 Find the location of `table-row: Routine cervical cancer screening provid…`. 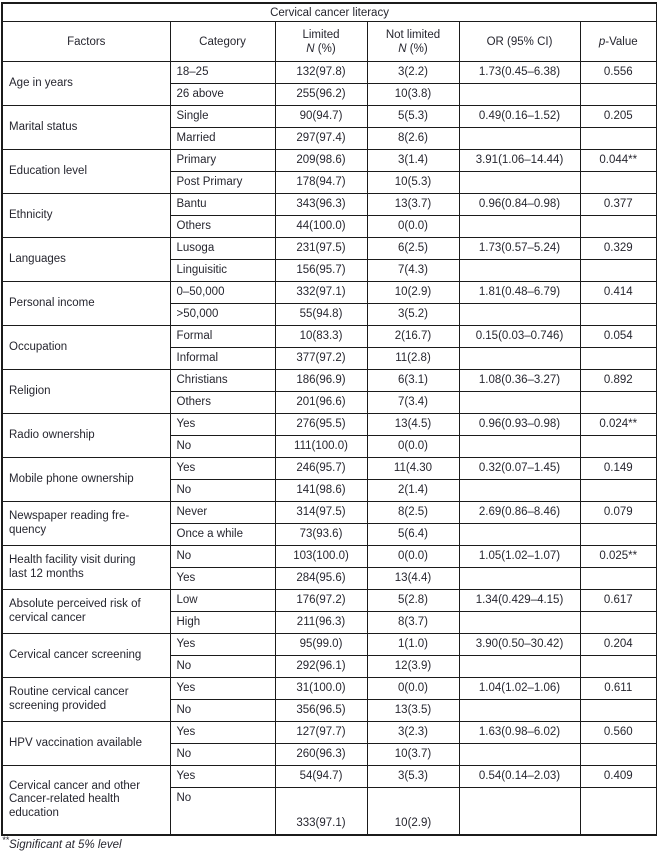

table-row: Routine cervical cancer screening provid… is located at coordinates (329, 699).